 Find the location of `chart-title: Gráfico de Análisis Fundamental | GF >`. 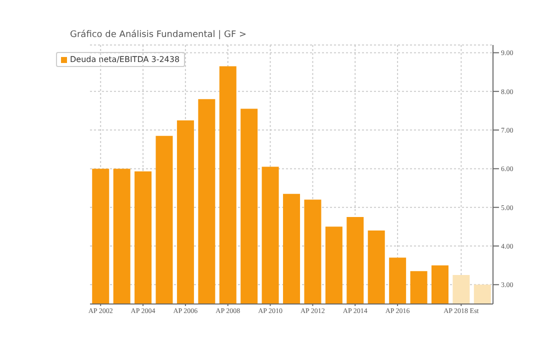

chart-title: Gráfico de Análisis Fundamental | GF > is located at coordinates (158, 35).